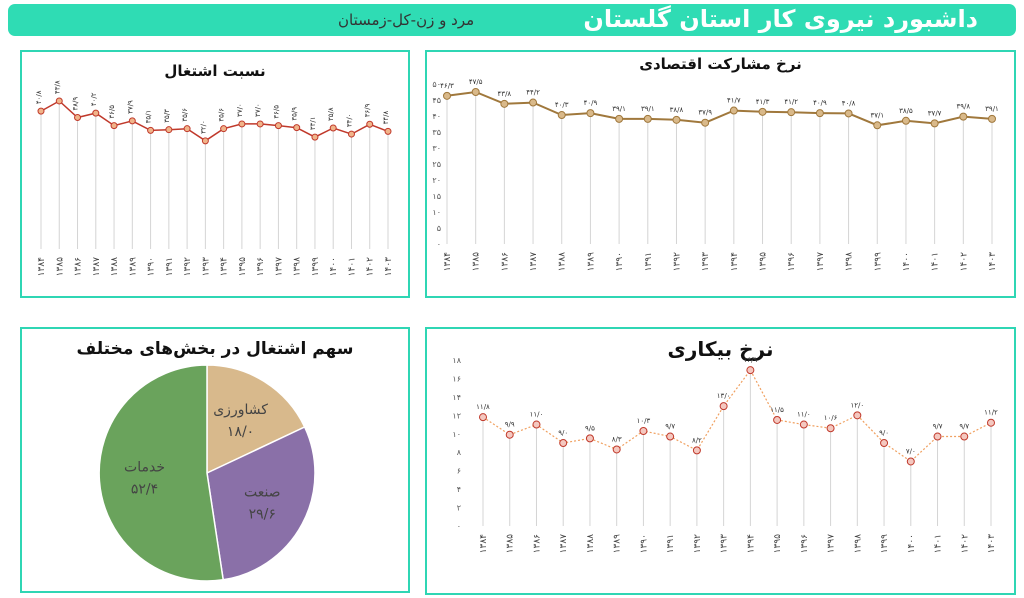 The height and width of the screenshot is (598, 1024). What do you see at coordinates (476, 82) in the screenshot?
I see `data-label: ۴۷/۵` at bounding box center [476, 82].